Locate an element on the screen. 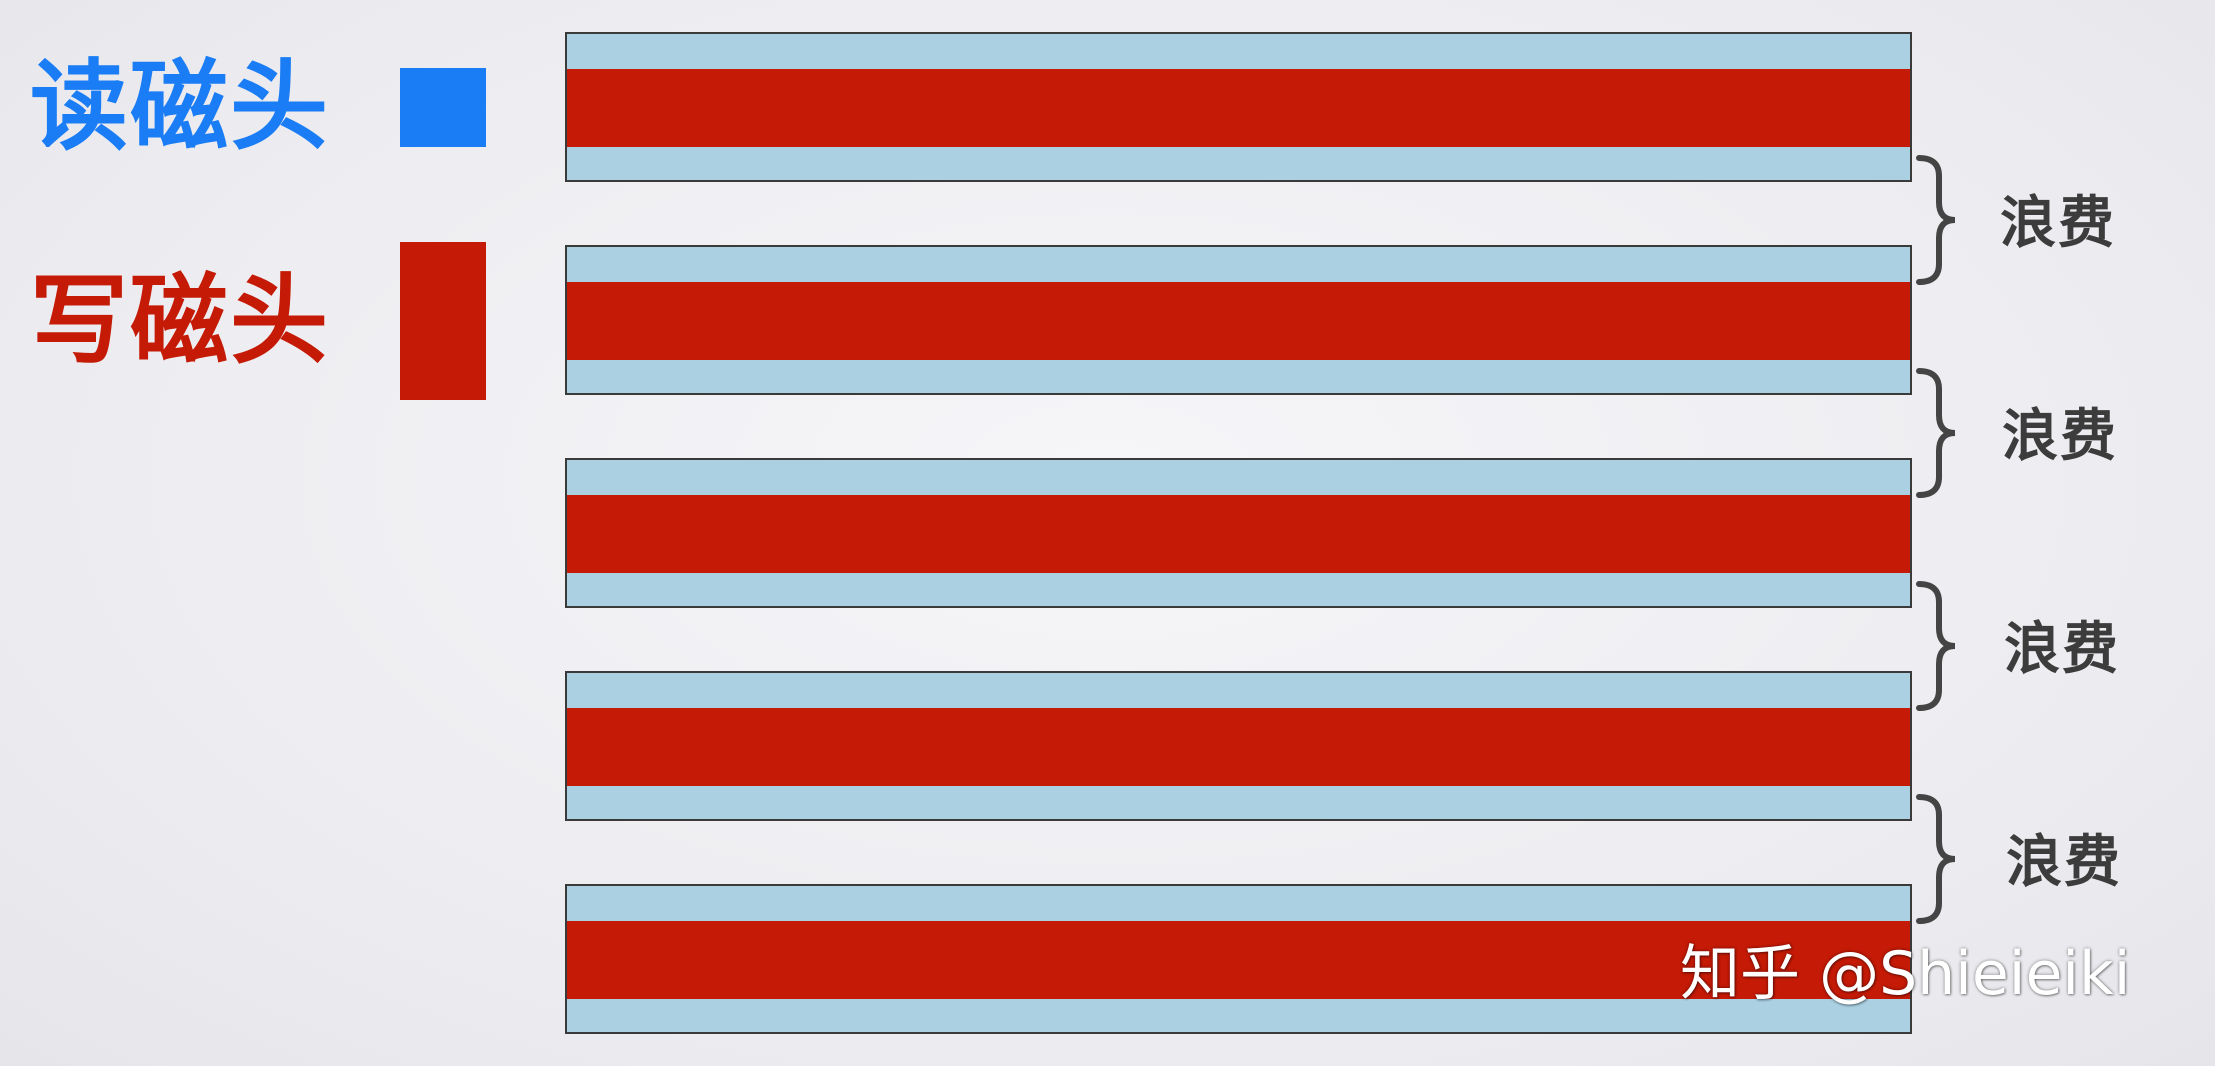 The height and width of the screenshot is (1066, 2215). read-head-label: 读磁头 is located at coordinates (180, 107).